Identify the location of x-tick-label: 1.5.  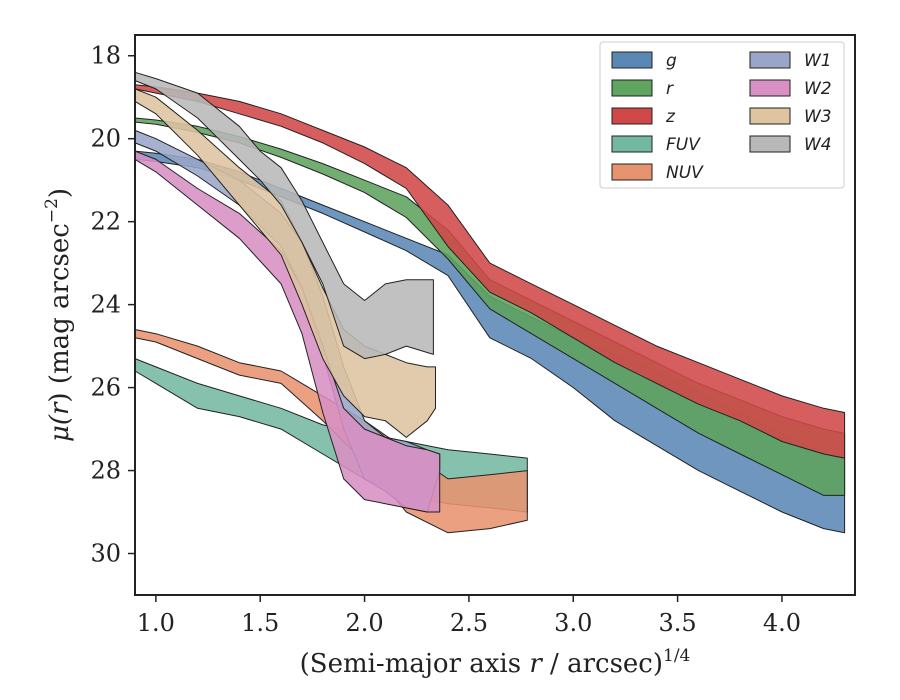
(260, 623).